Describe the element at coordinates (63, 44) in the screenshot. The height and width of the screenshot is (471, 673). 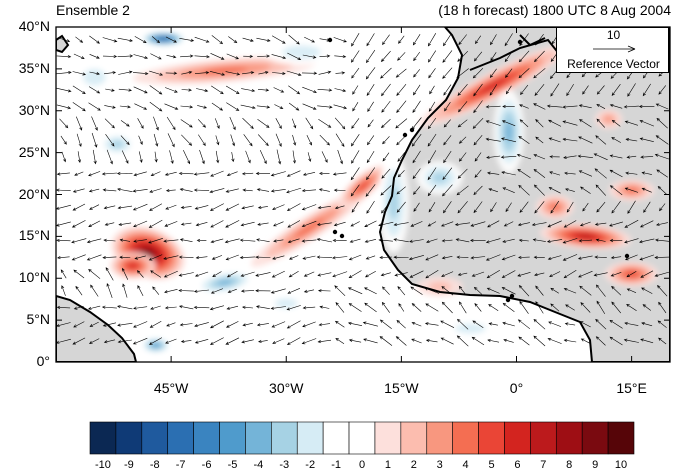
I see `coast-line` at that location.